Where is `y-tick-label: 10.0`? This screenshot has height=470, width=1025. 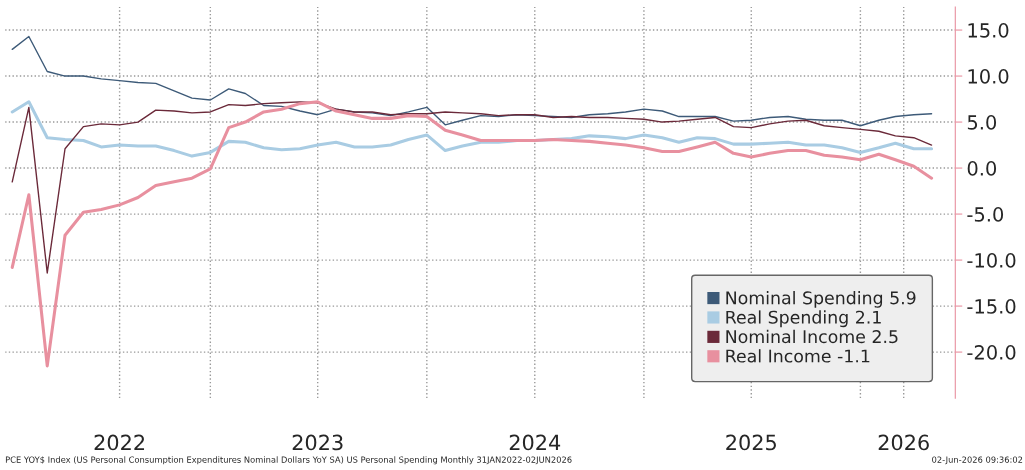 y-tick-label: 10.0 is located at coordinates (988, 76).